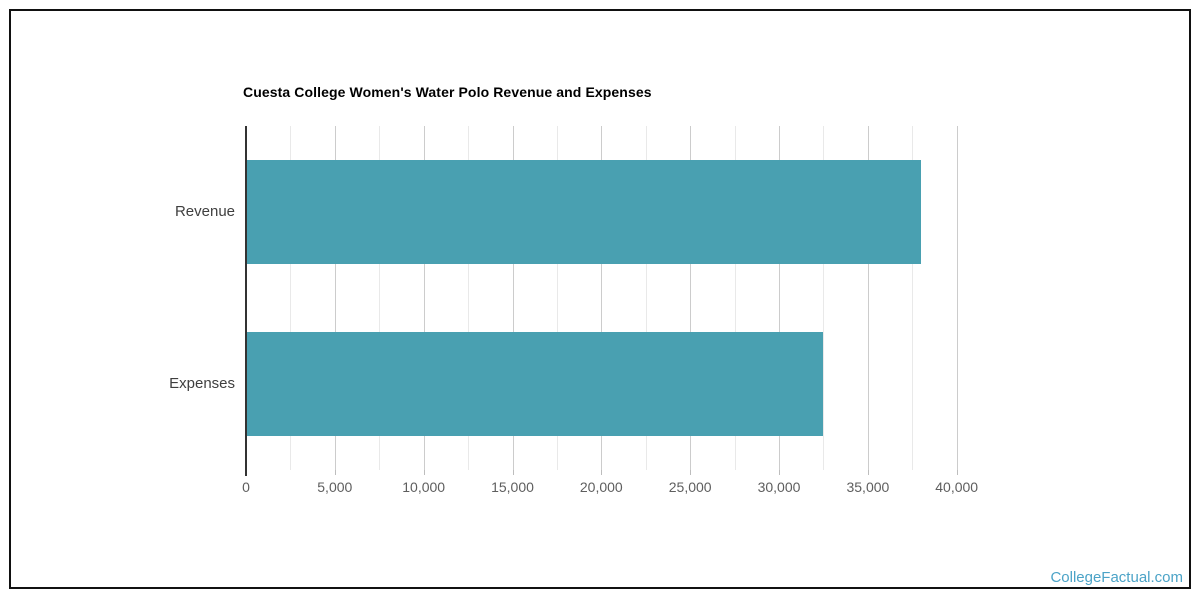  I want to click on x-tick-label: 10,000, so click(424, 487).